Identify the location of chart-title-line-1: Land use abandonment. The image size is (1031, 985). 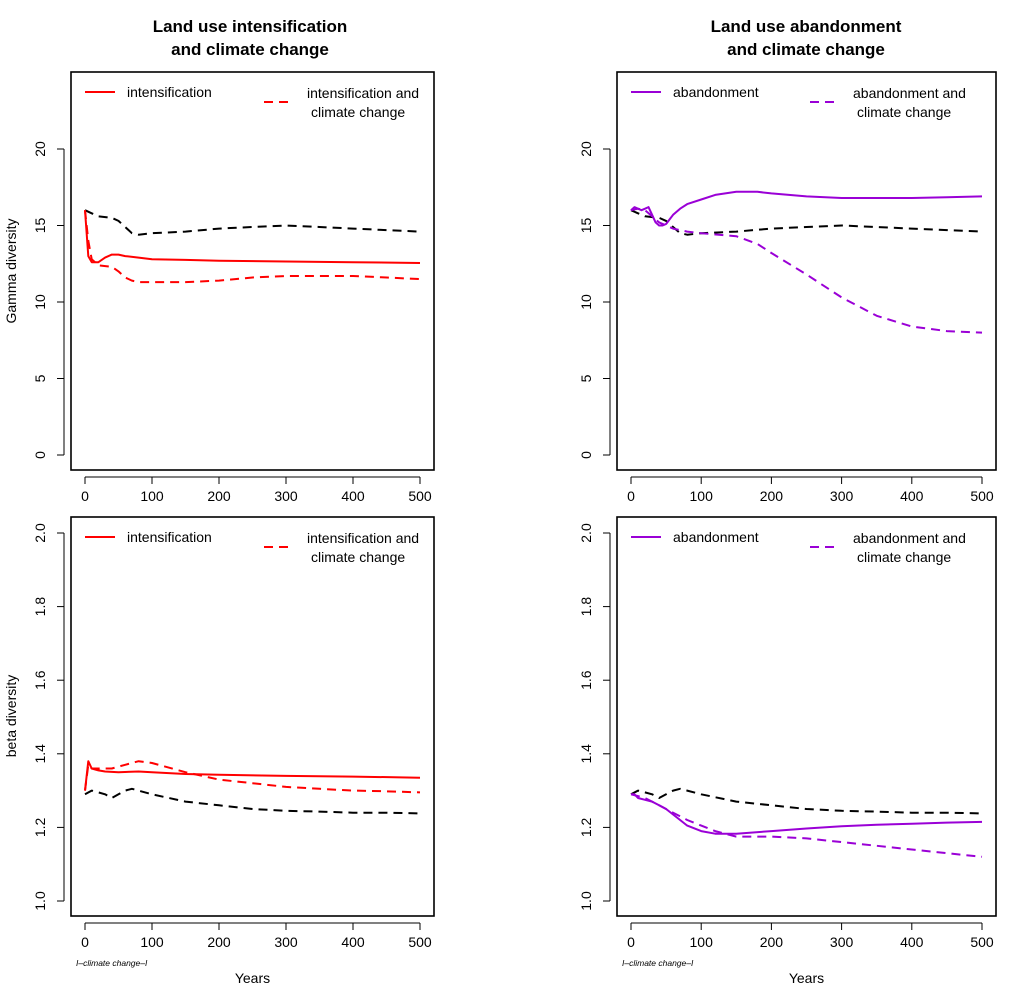
(806, 26).